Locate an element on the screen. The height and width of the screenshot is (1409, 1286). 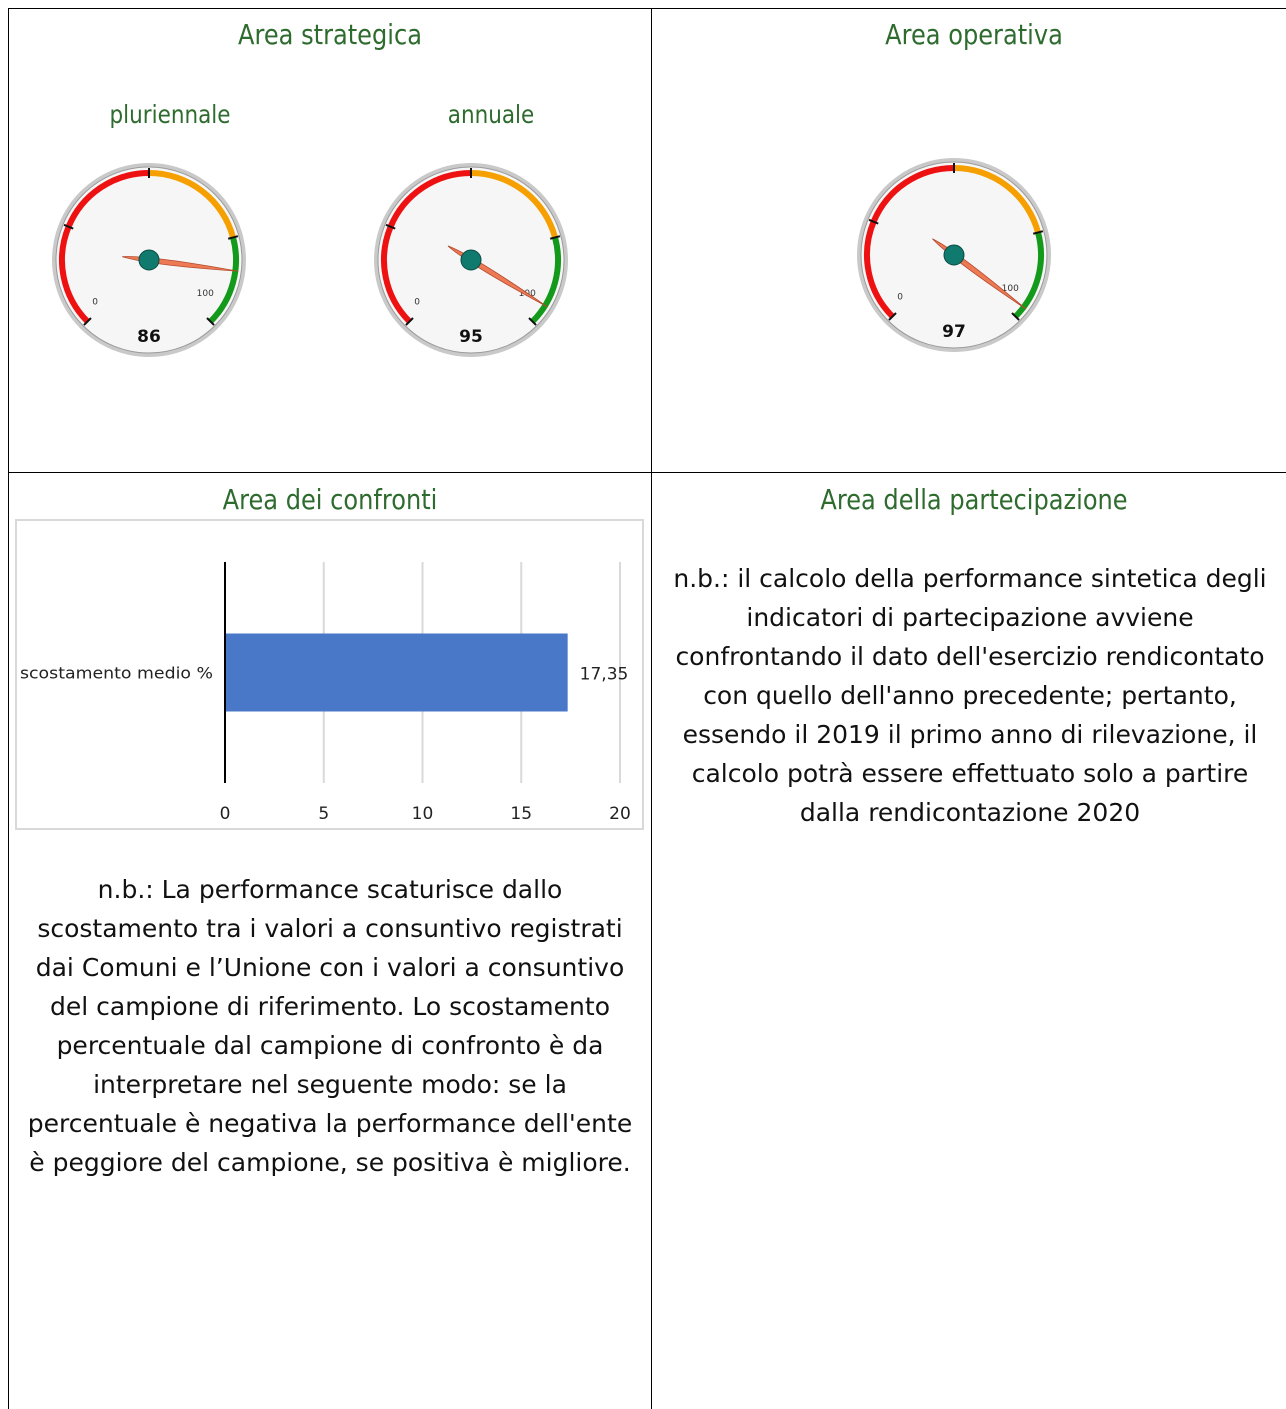
x-tick-label: 20 is located at coordinates (620, 814).